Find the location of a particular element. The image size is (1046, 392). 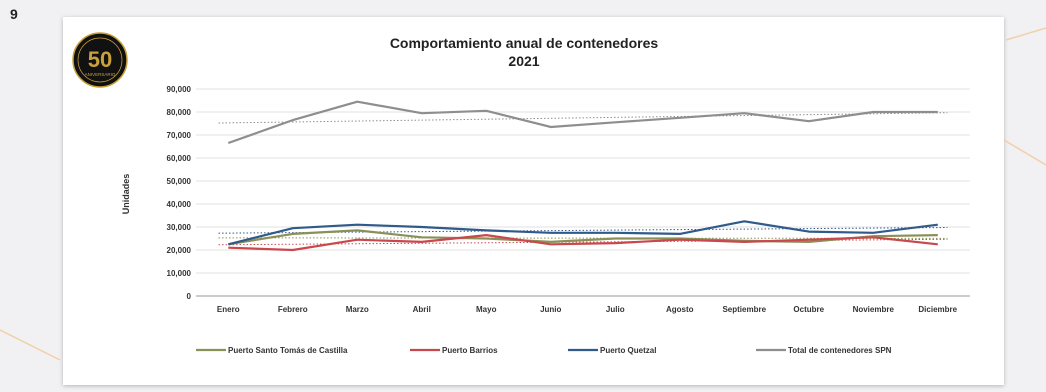

x-tick-label: Marzo is located at coordinates (357, 309).